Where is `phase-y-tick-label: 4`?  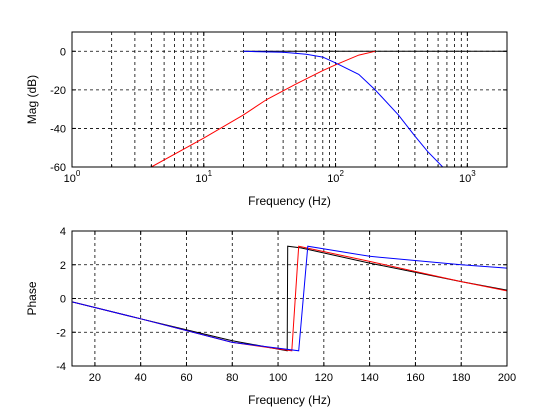 phase-y-tick-label: 4 is located at coordinates (63, 232).